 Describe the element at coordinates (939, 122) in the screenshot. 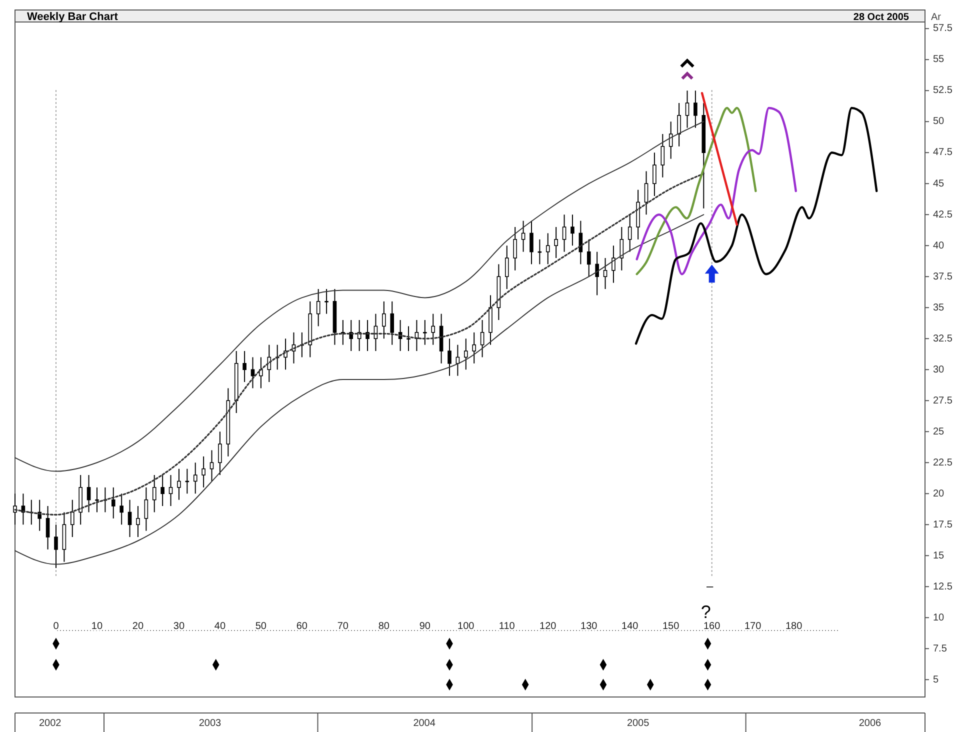

I see `y-tick-label: 50` at that location.